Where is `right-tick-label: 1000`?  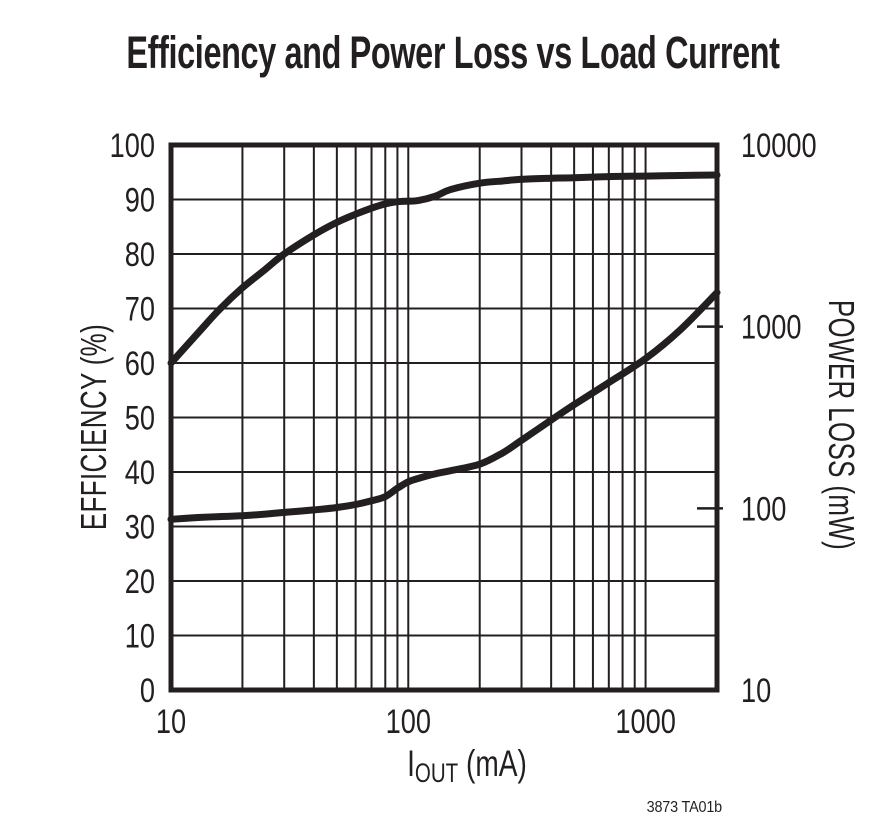
right-tick-label: 1000 is located at coordinates (771, 327).